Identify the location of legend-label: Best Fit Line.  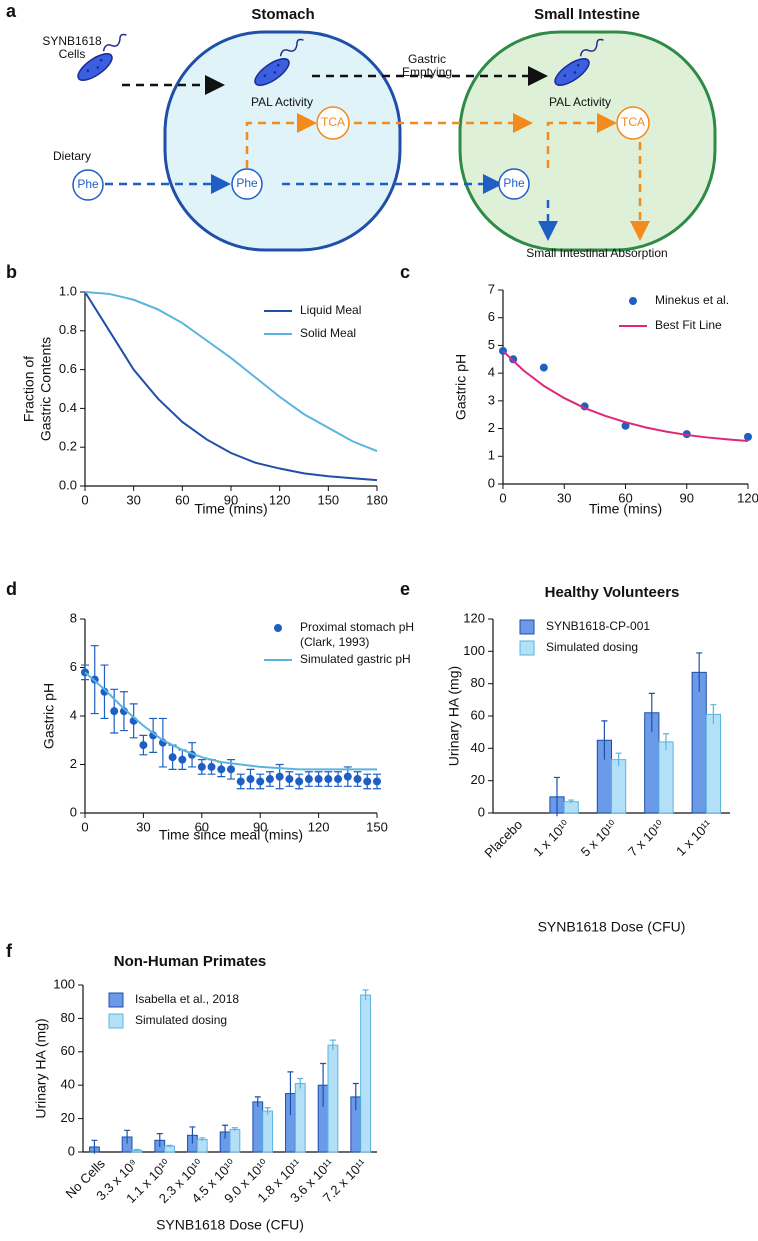
(688, 325).